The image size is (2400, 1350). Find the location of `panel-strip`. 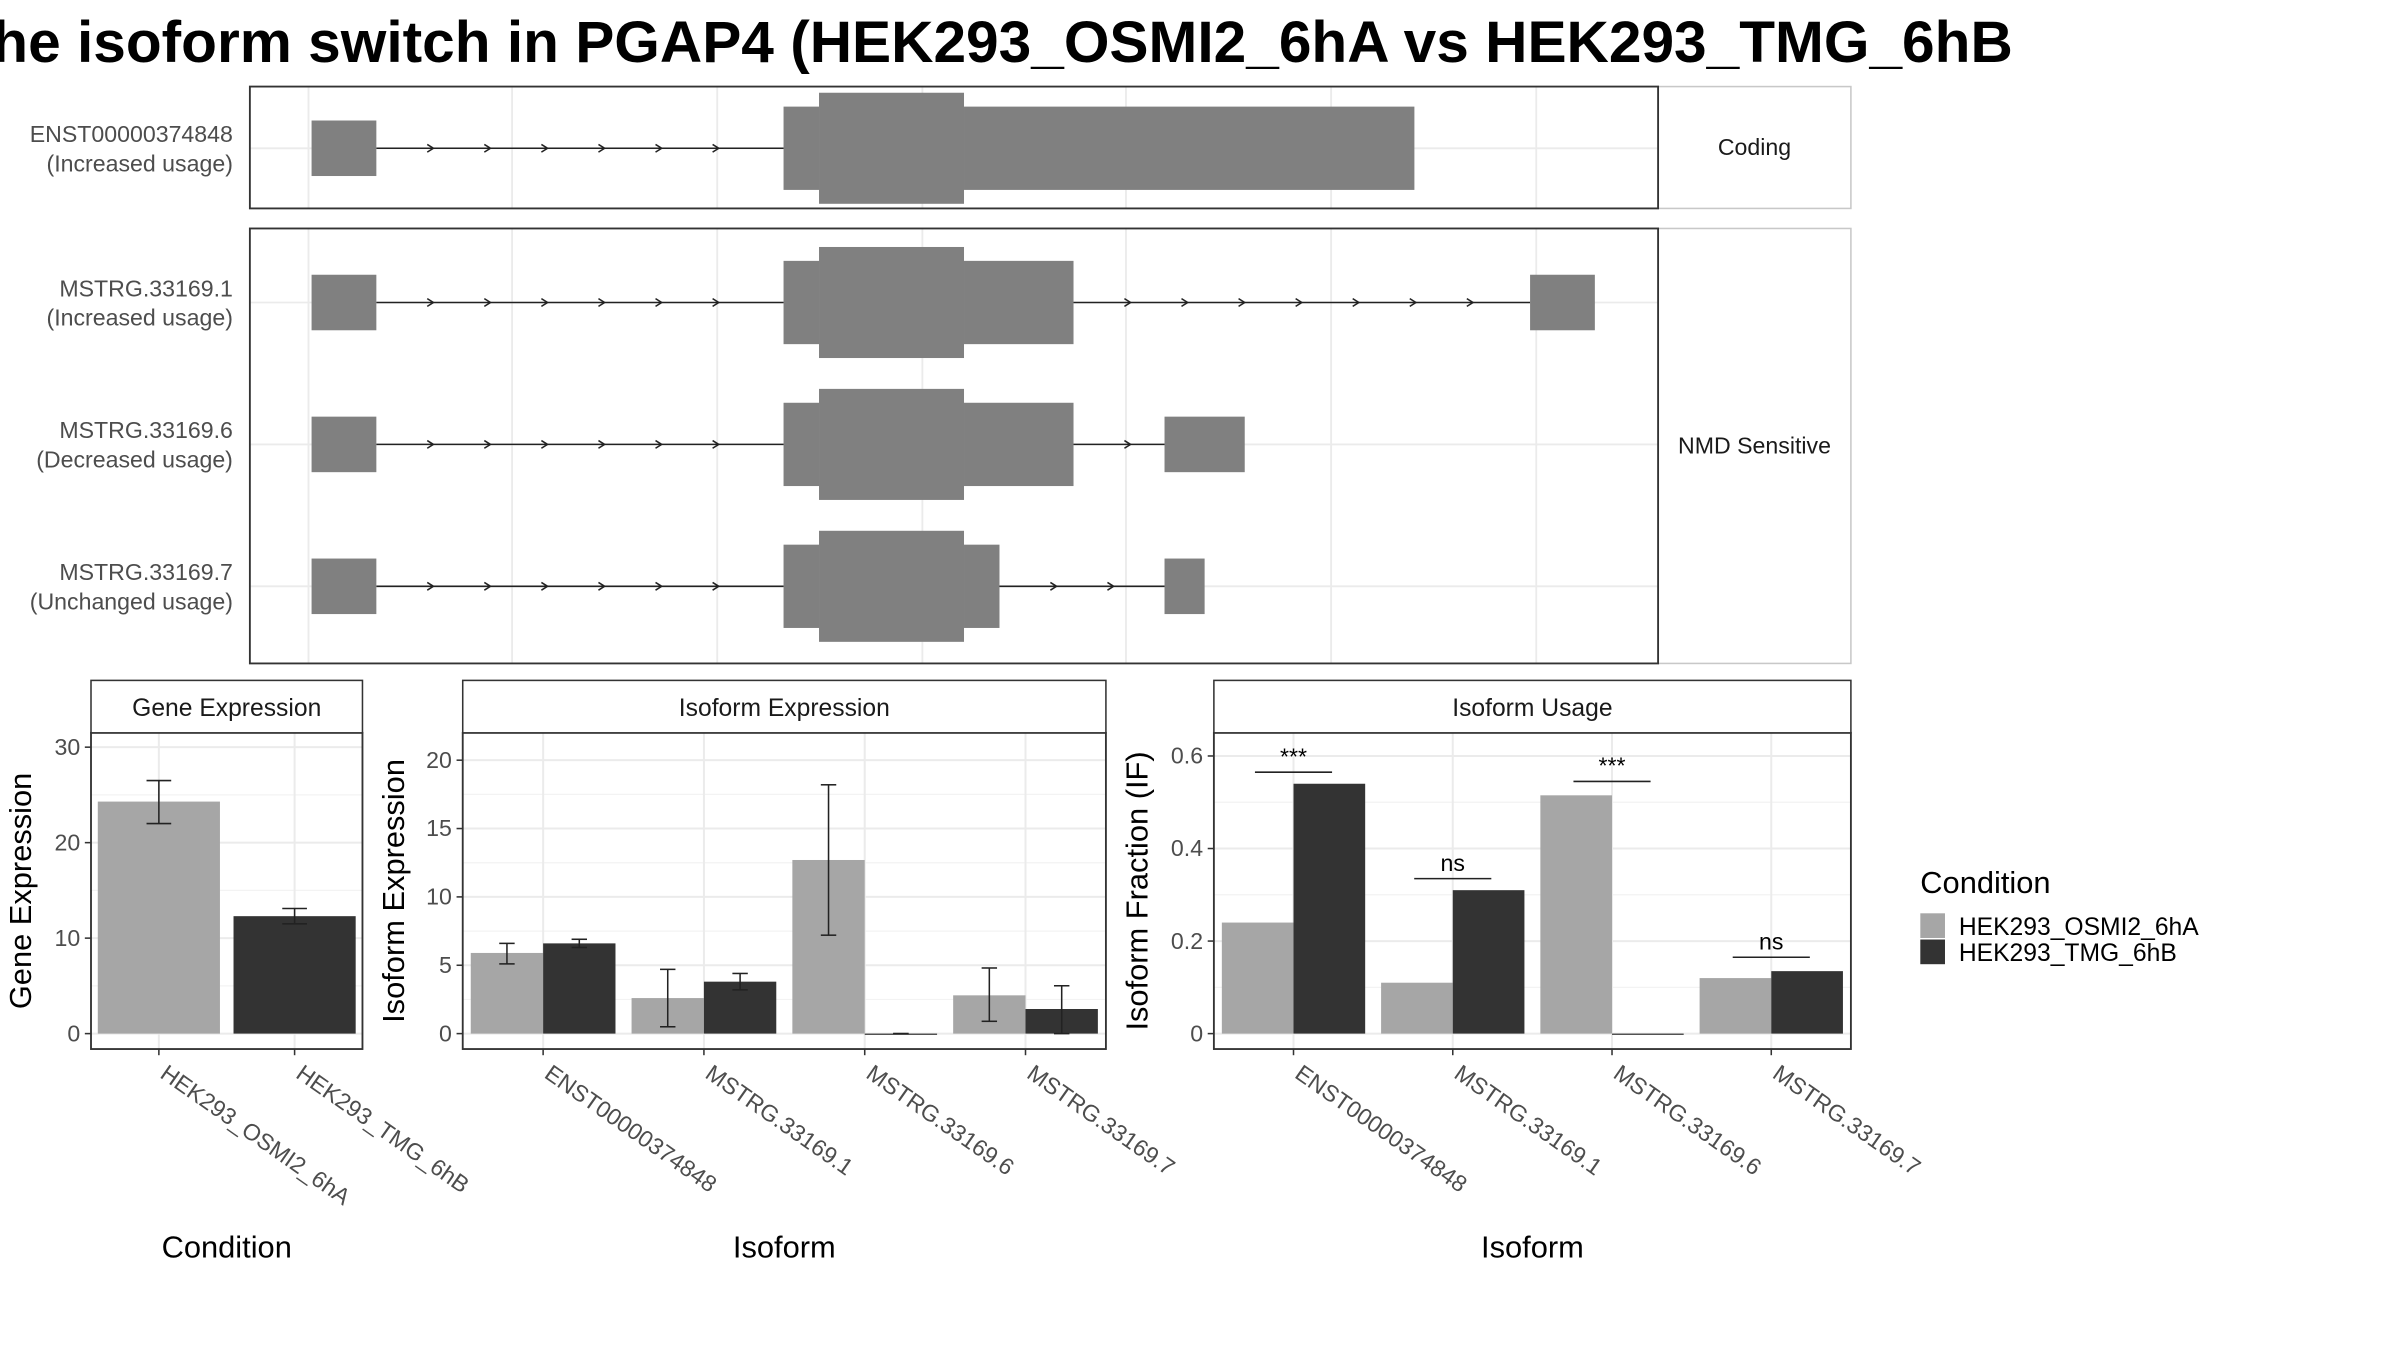

panel-strip is located at coordinates (227, 706).